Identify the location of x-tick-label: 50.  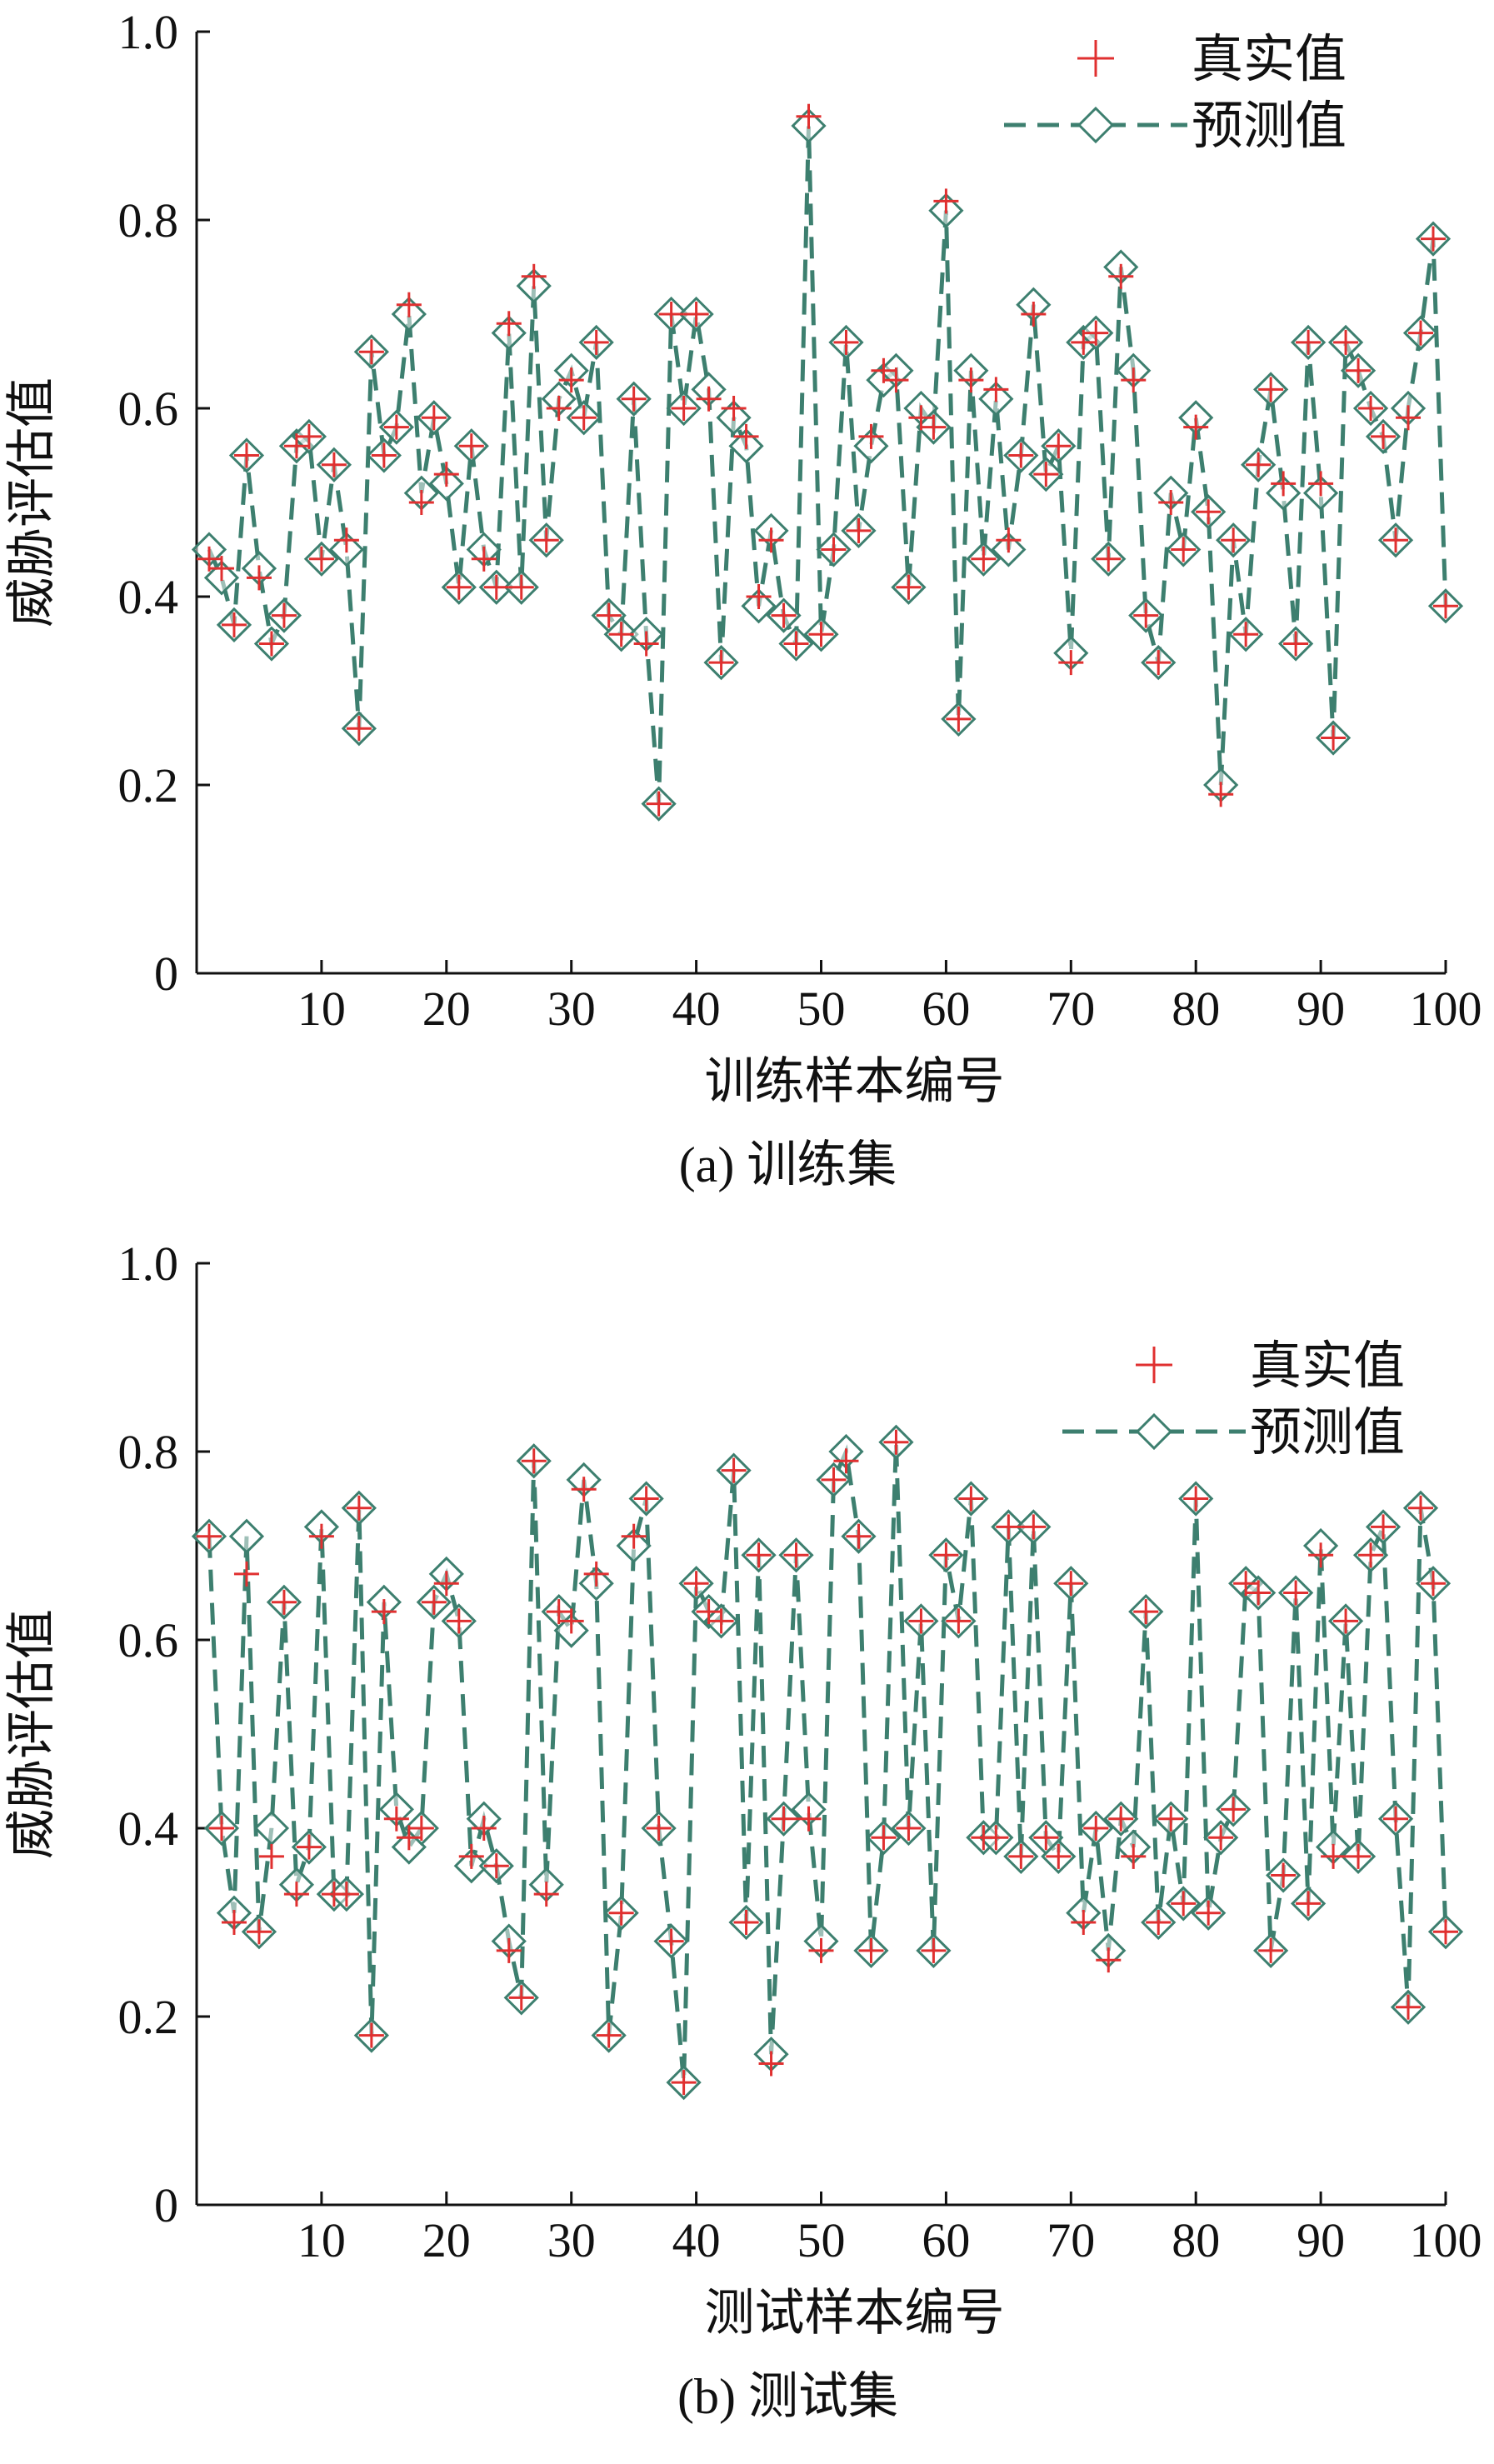
(821, 2240).